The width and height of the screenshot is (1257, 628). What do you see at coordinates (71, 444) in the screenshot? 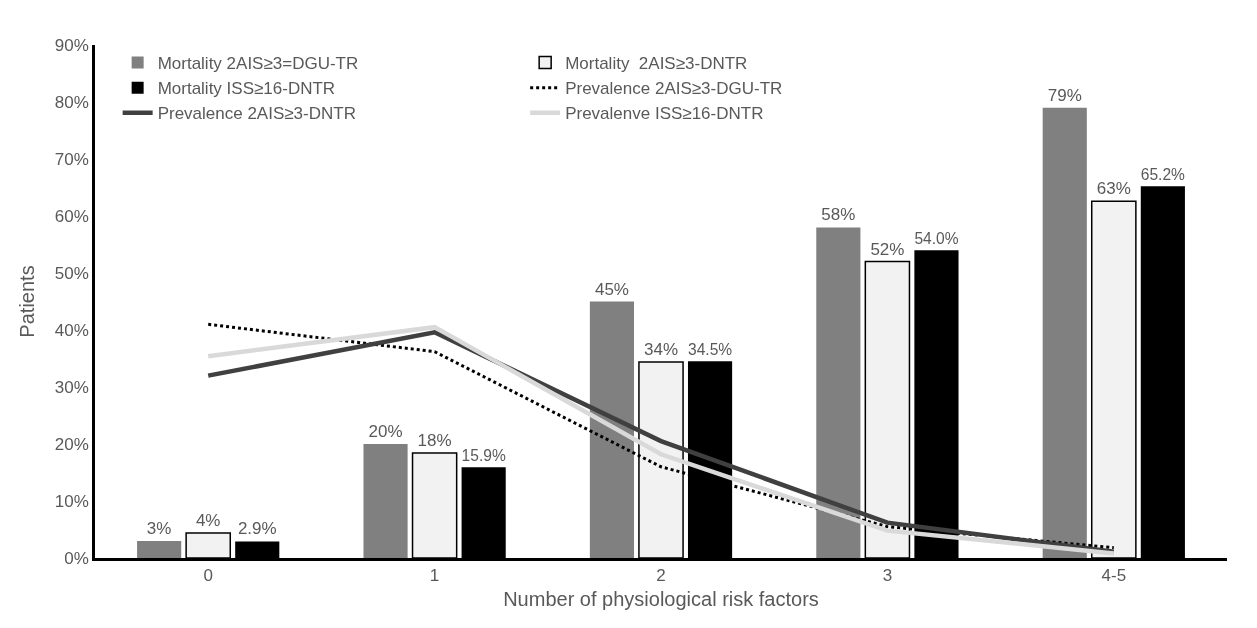
I see `y-tick-label: 20%` at bounding box center [71, 444].